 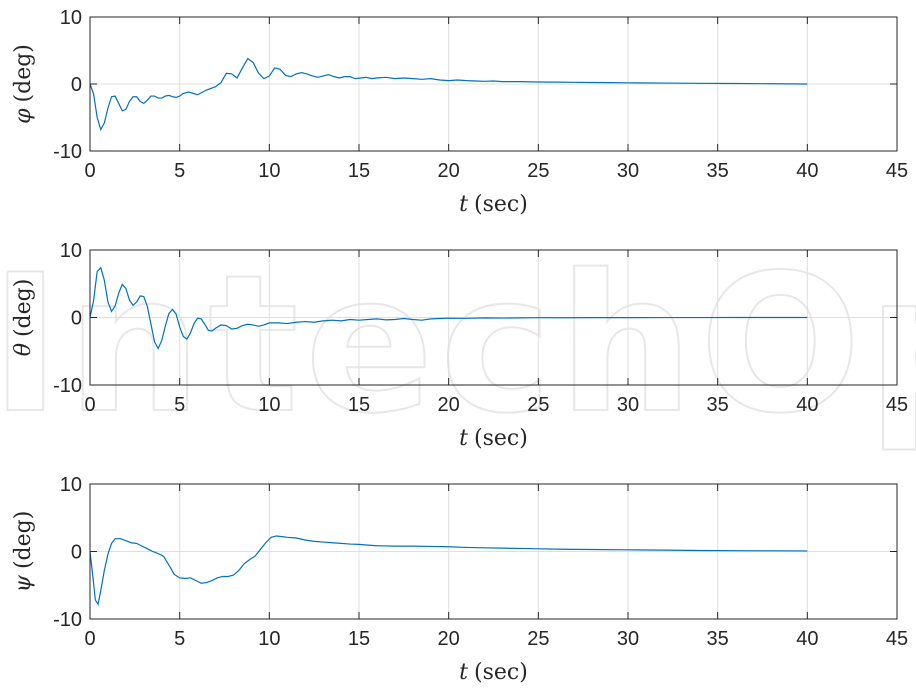 I want to click on subplot-phi-xtick-label: 45, so click(x=897, y=171).